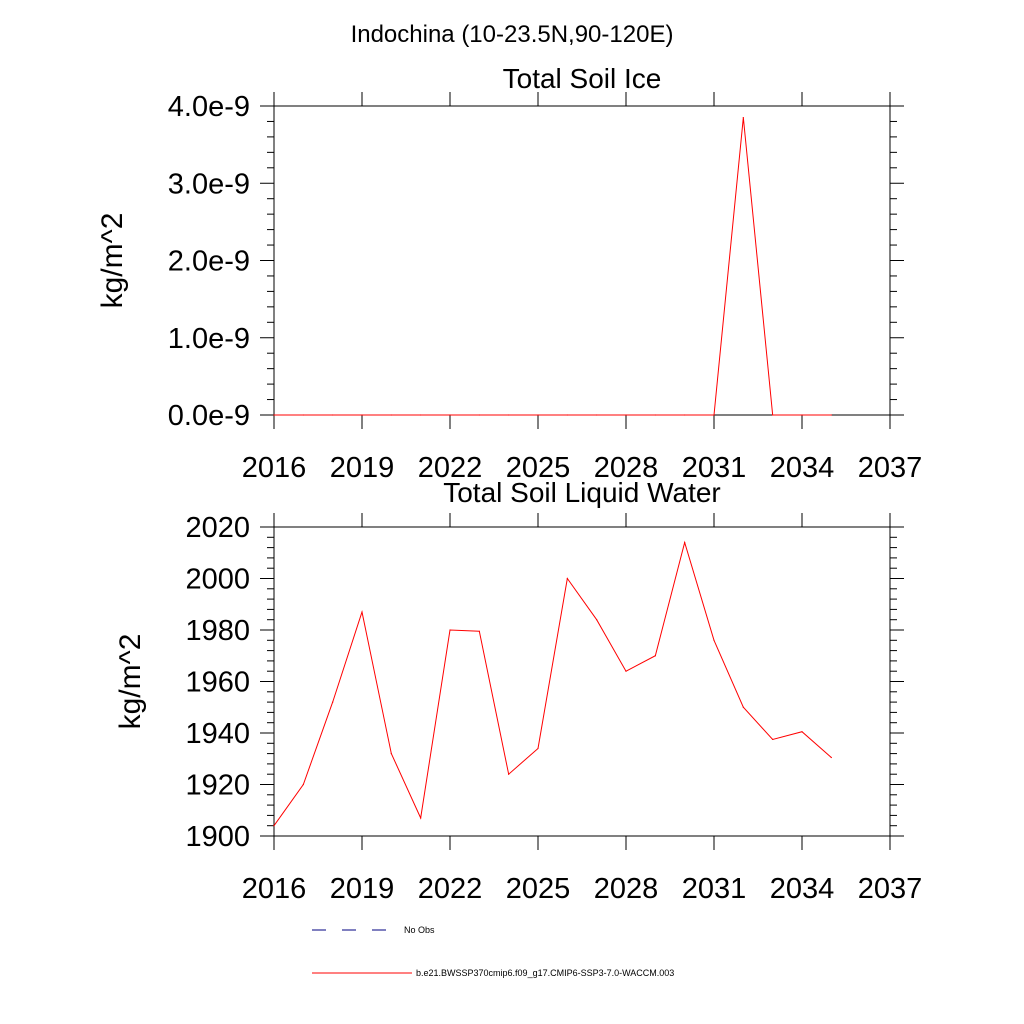 The height and width of the screenshot is (1024, 1024). I want to click on y-tick-label: 2020, so click(217, 528).